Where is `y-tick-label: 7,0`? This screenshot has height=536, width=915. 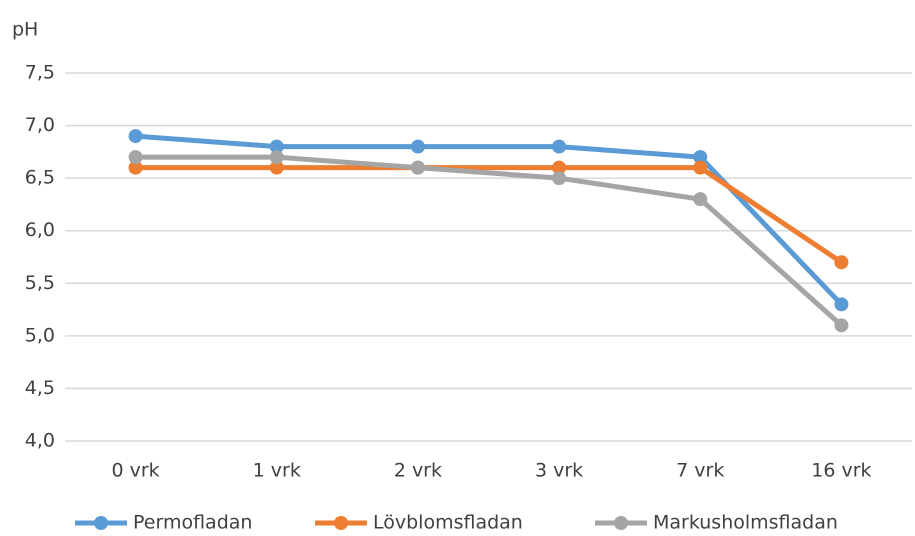
y-tick-label: 7,0 is located at coordinates (40, 125).